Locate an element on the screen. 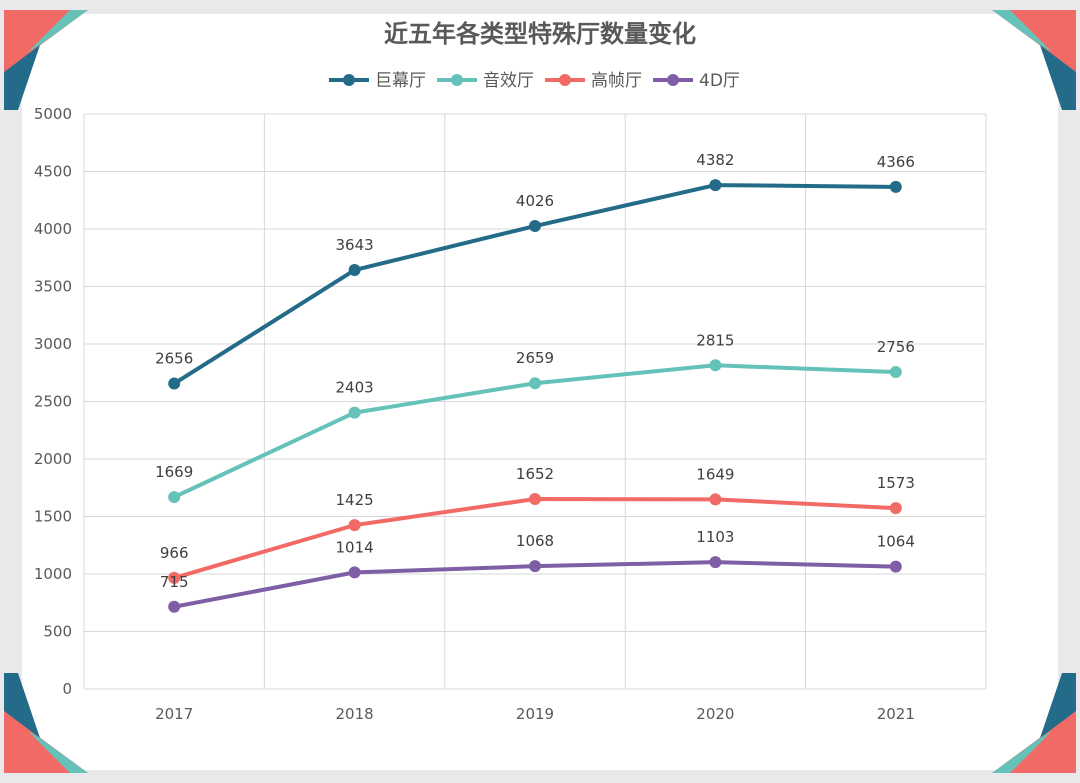 This screenshot has height=783, width=1080. x-axis: 2017 2018 2019 2020 2021 is located at coordinates (535, 714).